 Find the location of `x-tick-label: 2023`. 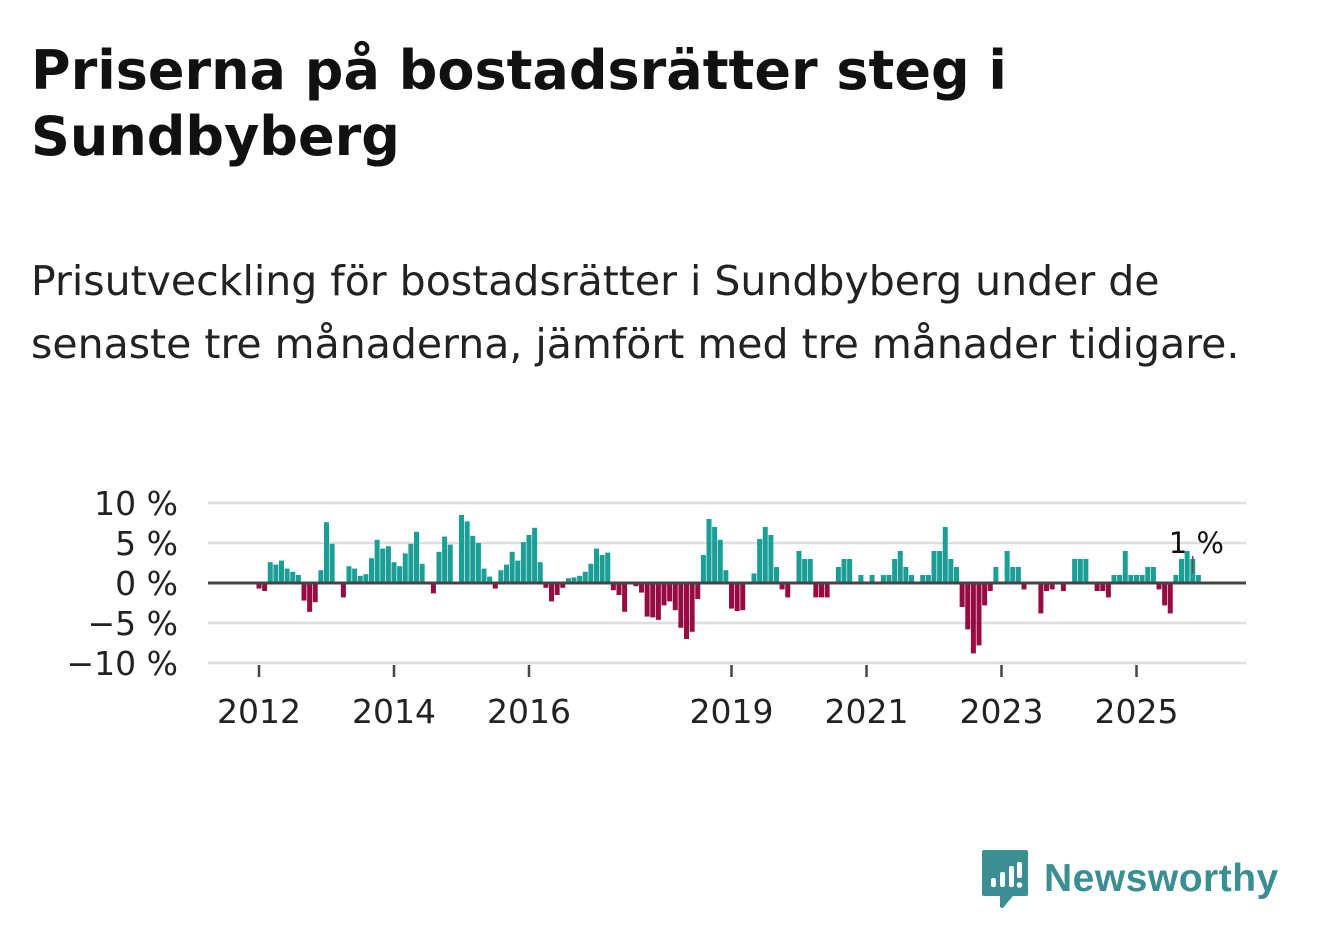

x-tick-label: 2023 is located at coordinates (1002, 711).